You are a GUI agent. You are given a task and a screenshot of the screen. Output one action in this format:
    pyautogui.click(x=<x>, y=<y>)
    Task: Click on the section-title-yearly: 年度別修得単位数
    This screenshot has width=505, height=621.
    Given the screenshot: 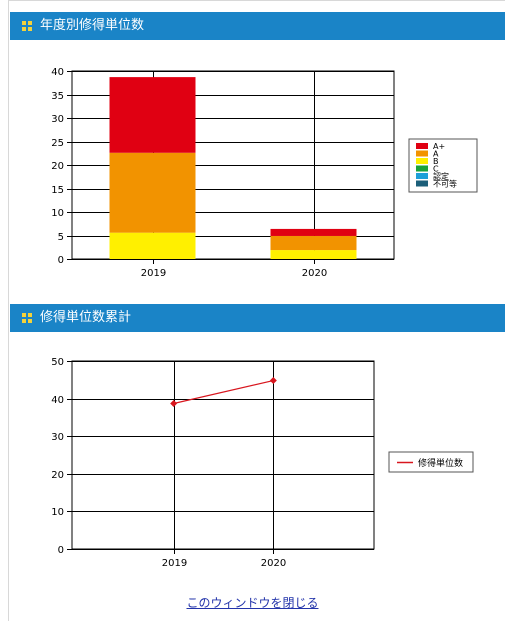 What is the action you would take?
    pyautogui.click(x=92, y=25)
    